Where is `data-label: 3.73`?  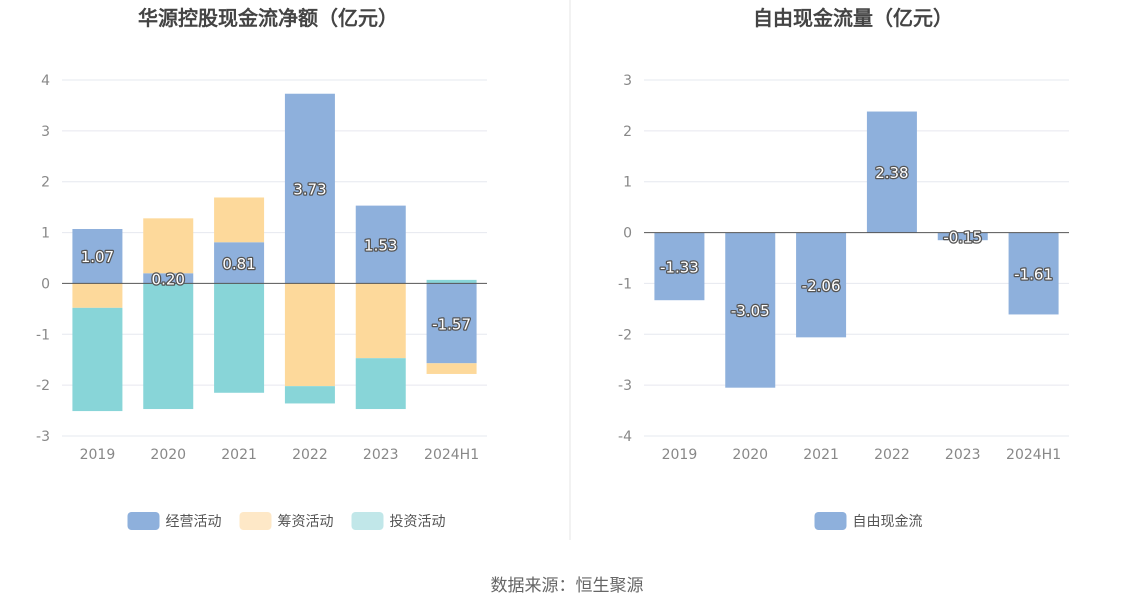 data-label: 3.73 is located at coordinates (309, 190).